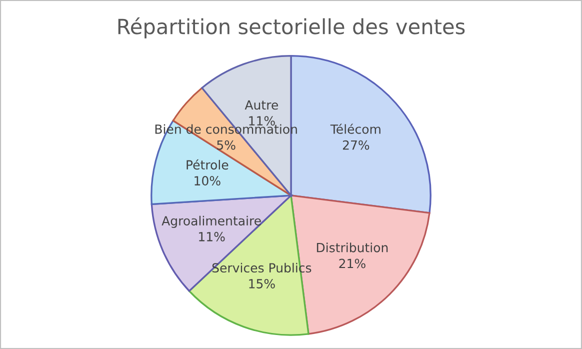 This screenshot has width=582, height=349. What do you see at coordinates (356, 145) in the screenshot?
I see `data-label: 27%` at bounding box center [356, 145].